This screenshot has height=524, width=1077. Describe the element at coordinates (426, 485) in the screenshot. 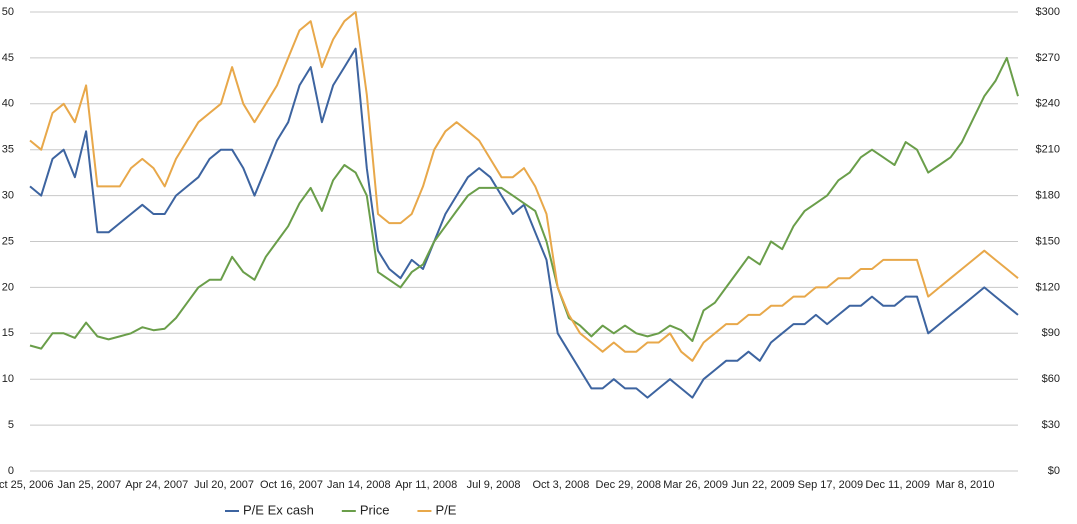

I see `x-tick-label: Apr 11, 2008` at that location.